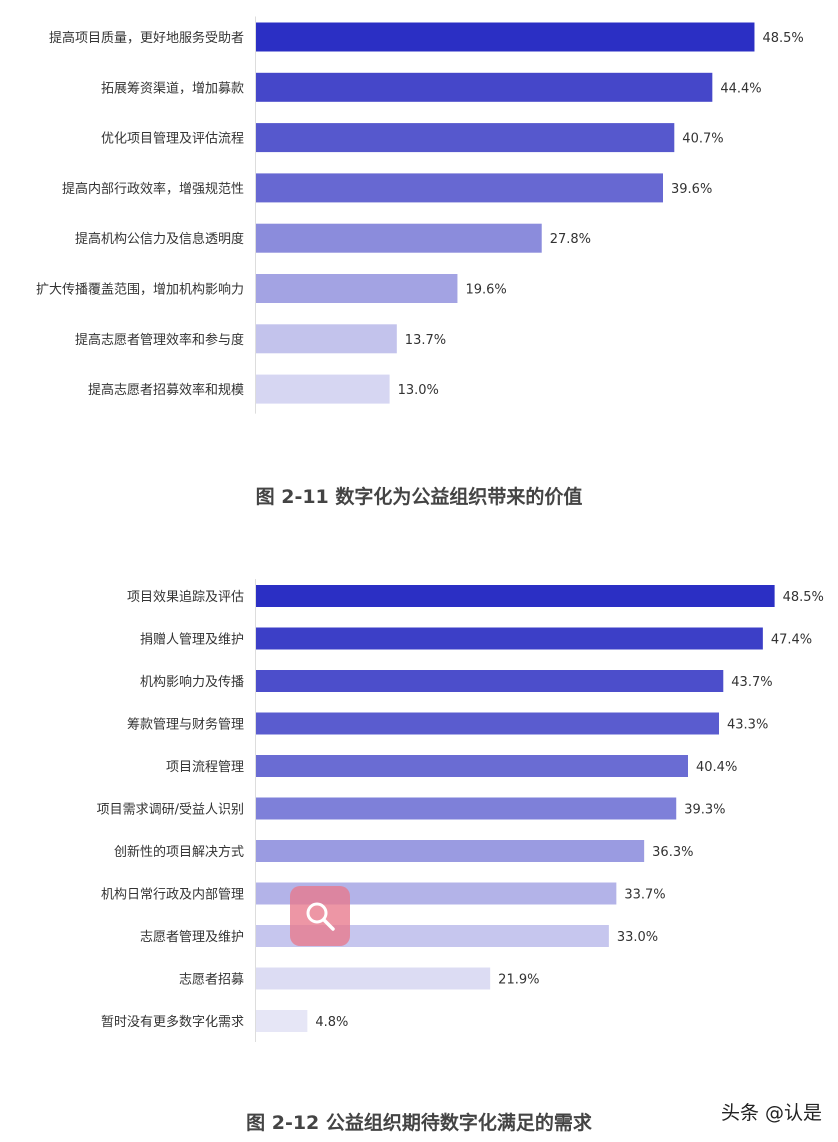 The width and height of the screenshot is (838, 1142). What do you see at coordinates (716, 767) in the screenshot?
I see `value-label: 40.4%` at bounding box center [716, 767].